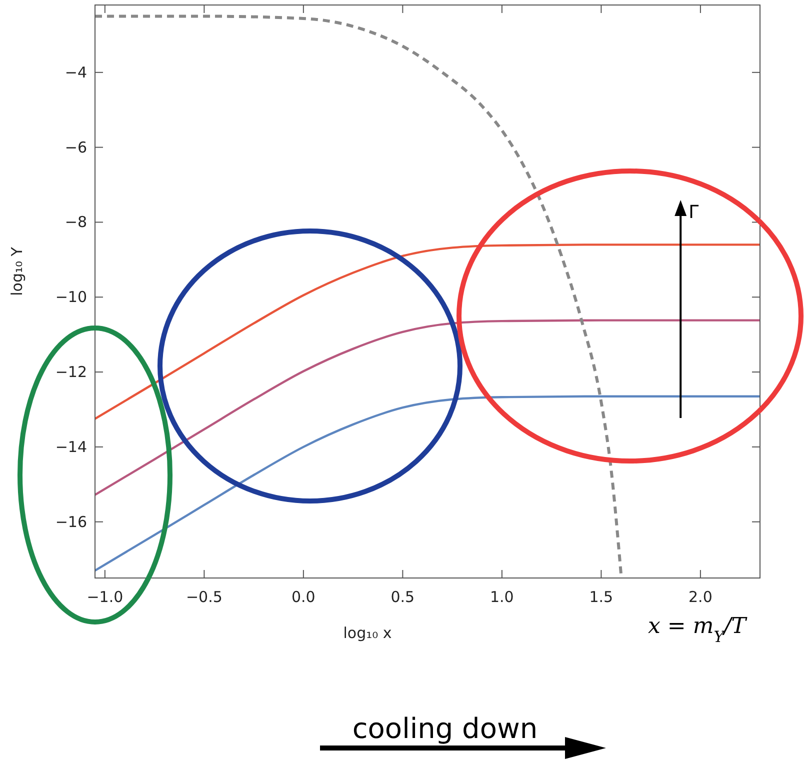  What do you see at coordinates (445, 728) in the screenshot?
I see `text: cooling down` at bounding box center [445, 728].